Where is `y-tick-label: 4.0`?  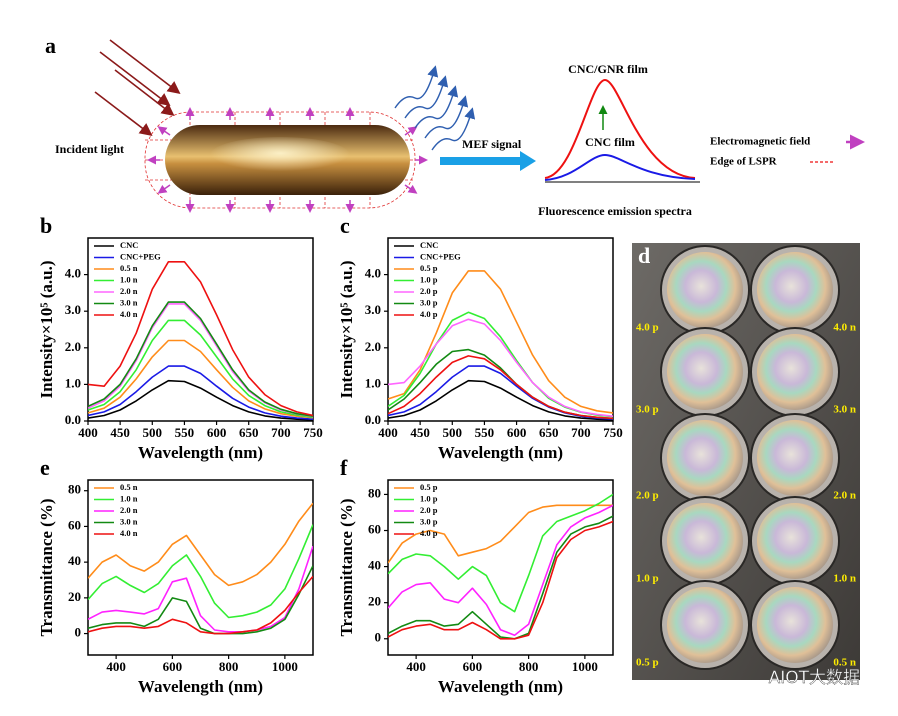 y-tick-label: 4.0 is located at coordinates (73, 273).